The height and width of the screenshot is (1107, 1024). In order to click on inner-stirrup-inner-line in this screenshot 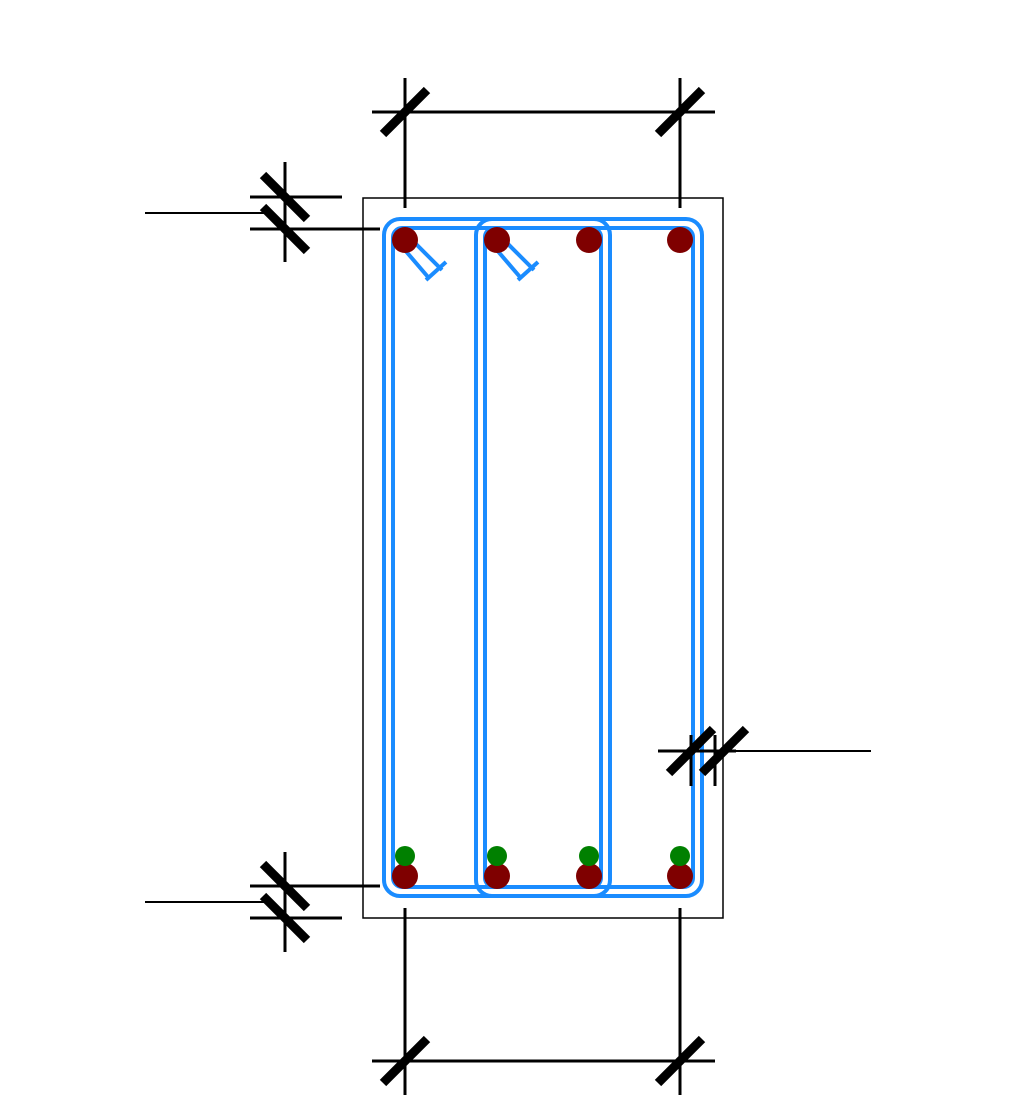, I will do `click(543, 557)`.